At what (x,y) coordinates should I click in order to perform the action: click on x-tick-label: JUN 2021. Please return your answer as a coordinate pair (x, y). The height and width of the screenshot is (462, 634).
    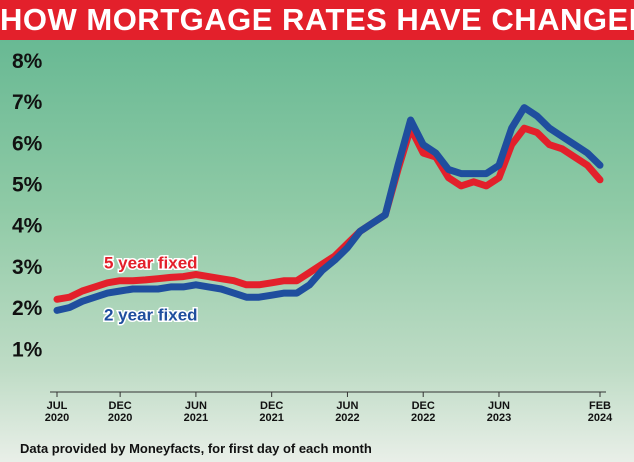
    Looking at the image, I should click on (196, 412).